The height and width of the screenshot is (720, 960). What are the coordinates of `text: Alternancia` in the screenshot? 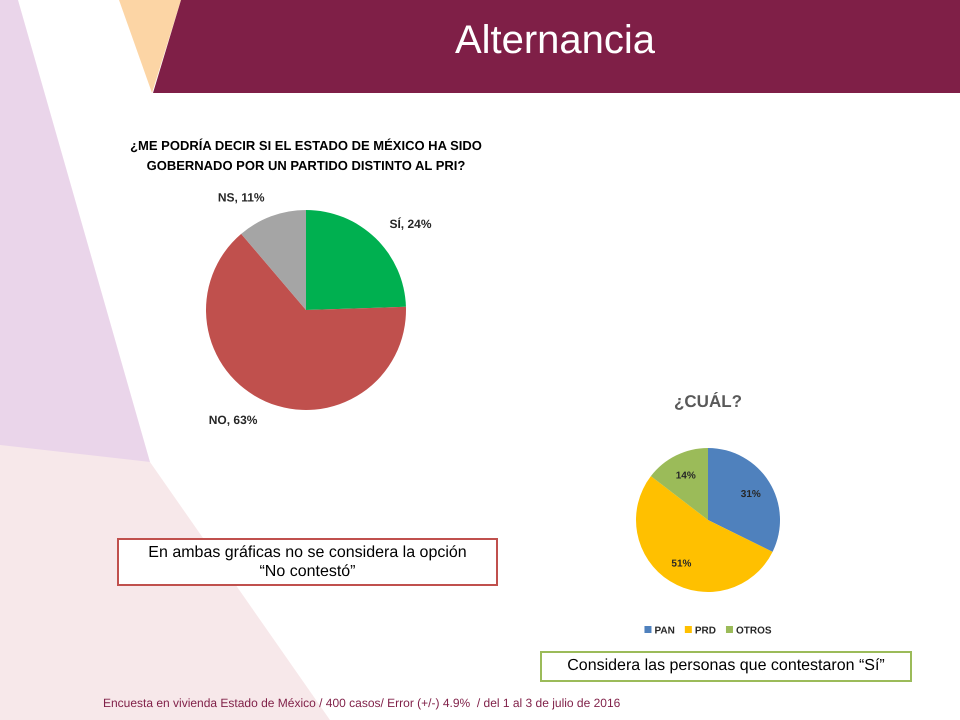 It's located at (555, 40).